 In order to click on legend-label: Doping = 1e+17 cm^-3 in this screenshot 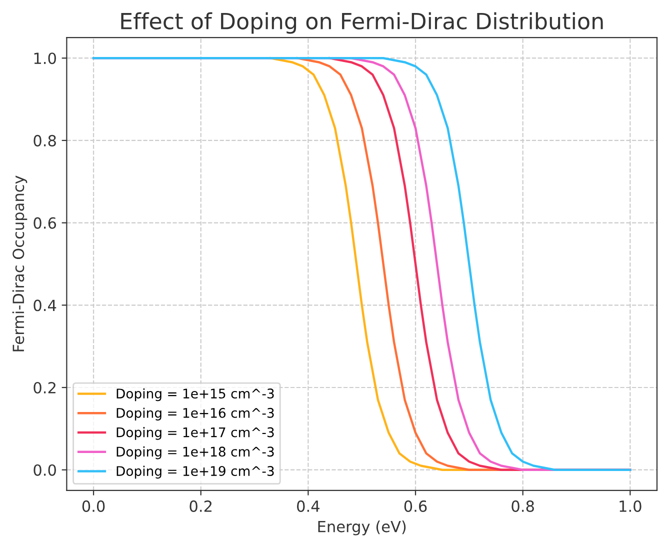, I will do `click(195, 433)`.